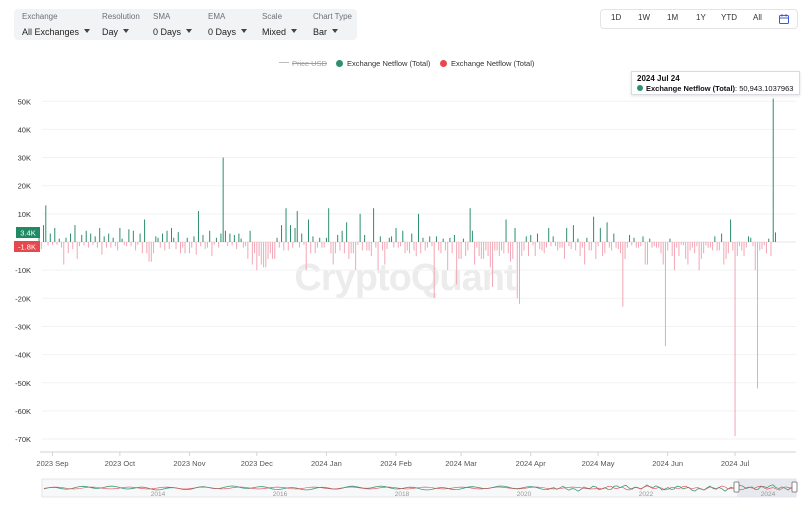 This screenshot has height=507, width=811. What do you see at coordinates (487, 63) in the screenshot?
I see `legend-netflow-negative: Exchange Netflow (Total)` at bounding box center [487, 63].